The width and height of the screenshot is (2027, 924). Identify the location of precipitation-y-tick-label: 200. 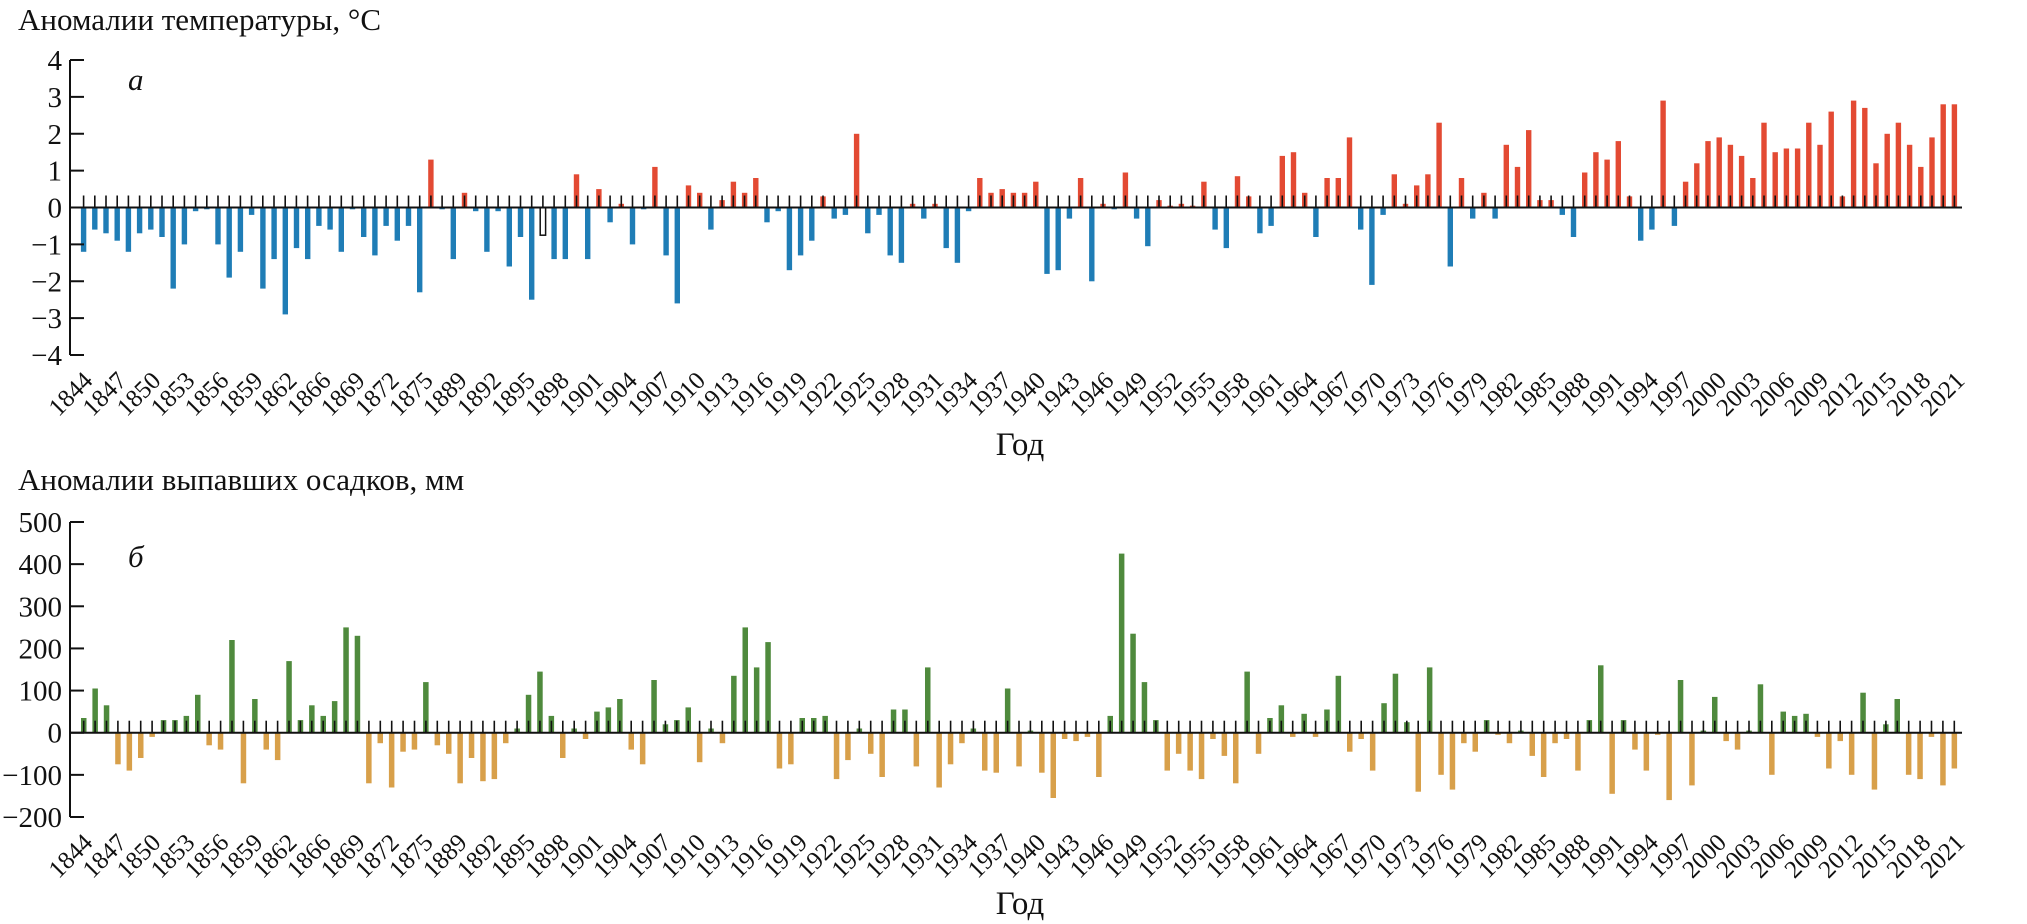
(41, 649).